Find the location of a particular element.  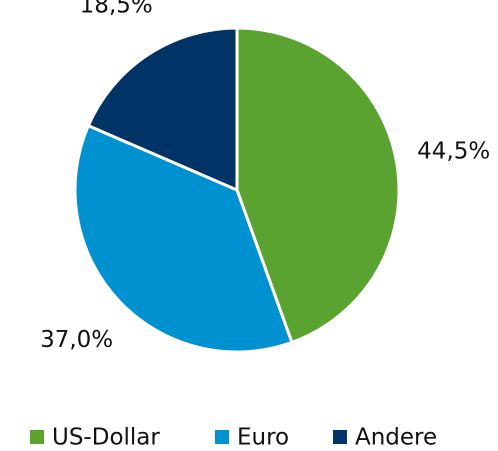

data-label: 37,0% is located at coordinates (76, 340).